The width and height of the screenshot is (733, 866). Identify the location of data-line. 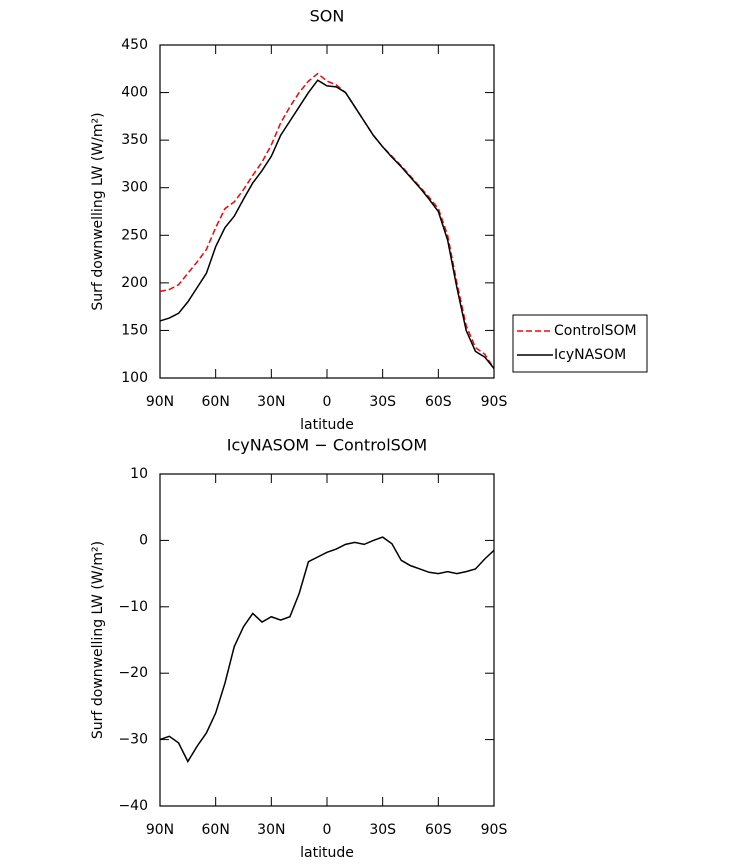
(327, 650).